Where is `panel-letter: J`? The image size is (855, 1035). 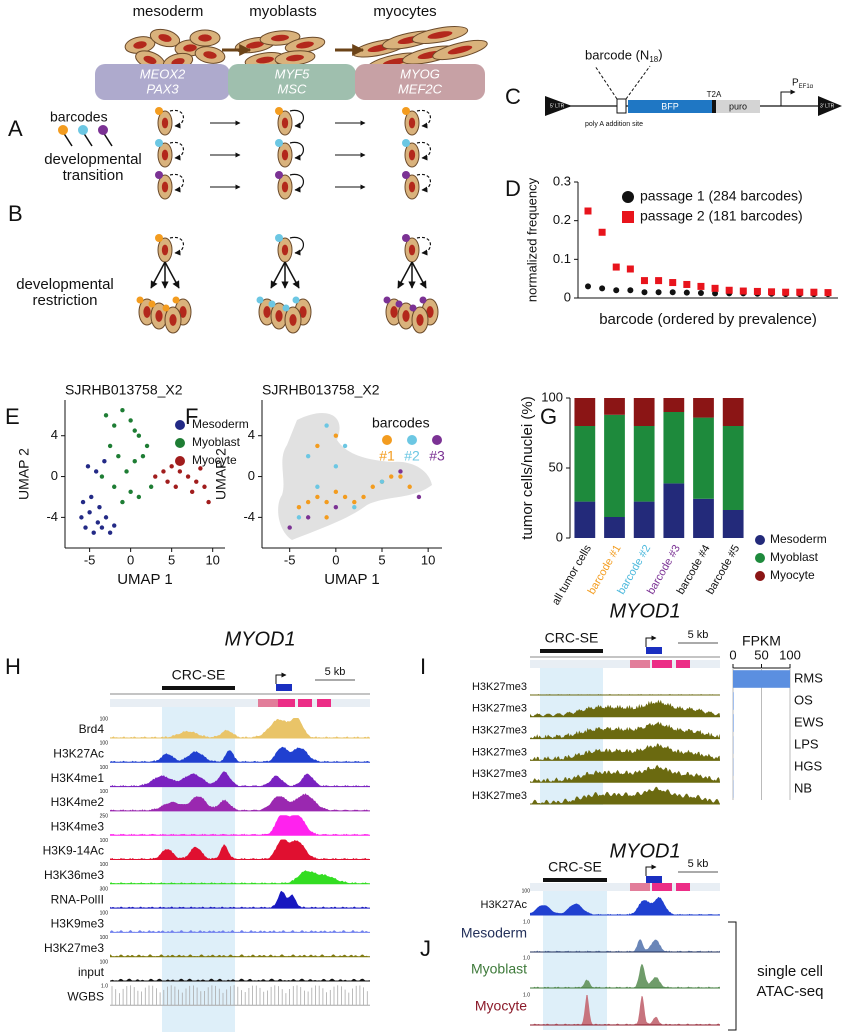
panel-letter: J is located at coordinates (425, 948).